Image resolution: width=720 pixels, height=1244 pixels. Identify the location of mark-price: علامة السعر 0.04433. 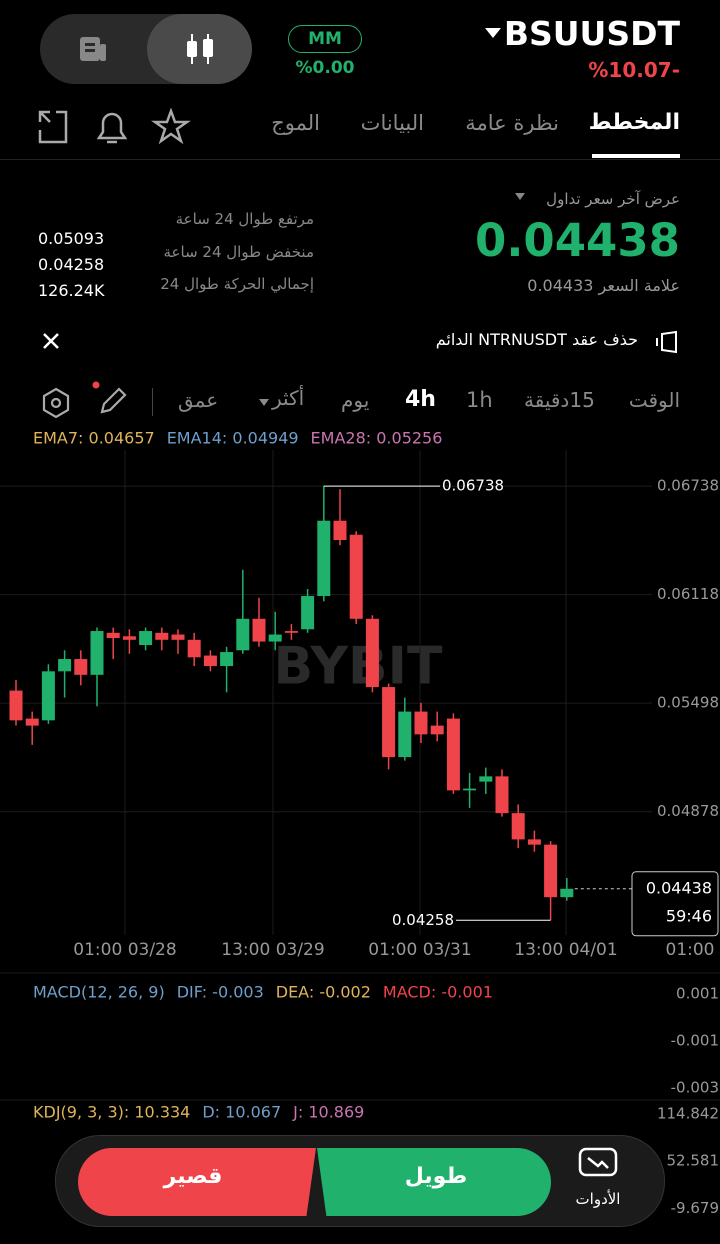
(603, 285).